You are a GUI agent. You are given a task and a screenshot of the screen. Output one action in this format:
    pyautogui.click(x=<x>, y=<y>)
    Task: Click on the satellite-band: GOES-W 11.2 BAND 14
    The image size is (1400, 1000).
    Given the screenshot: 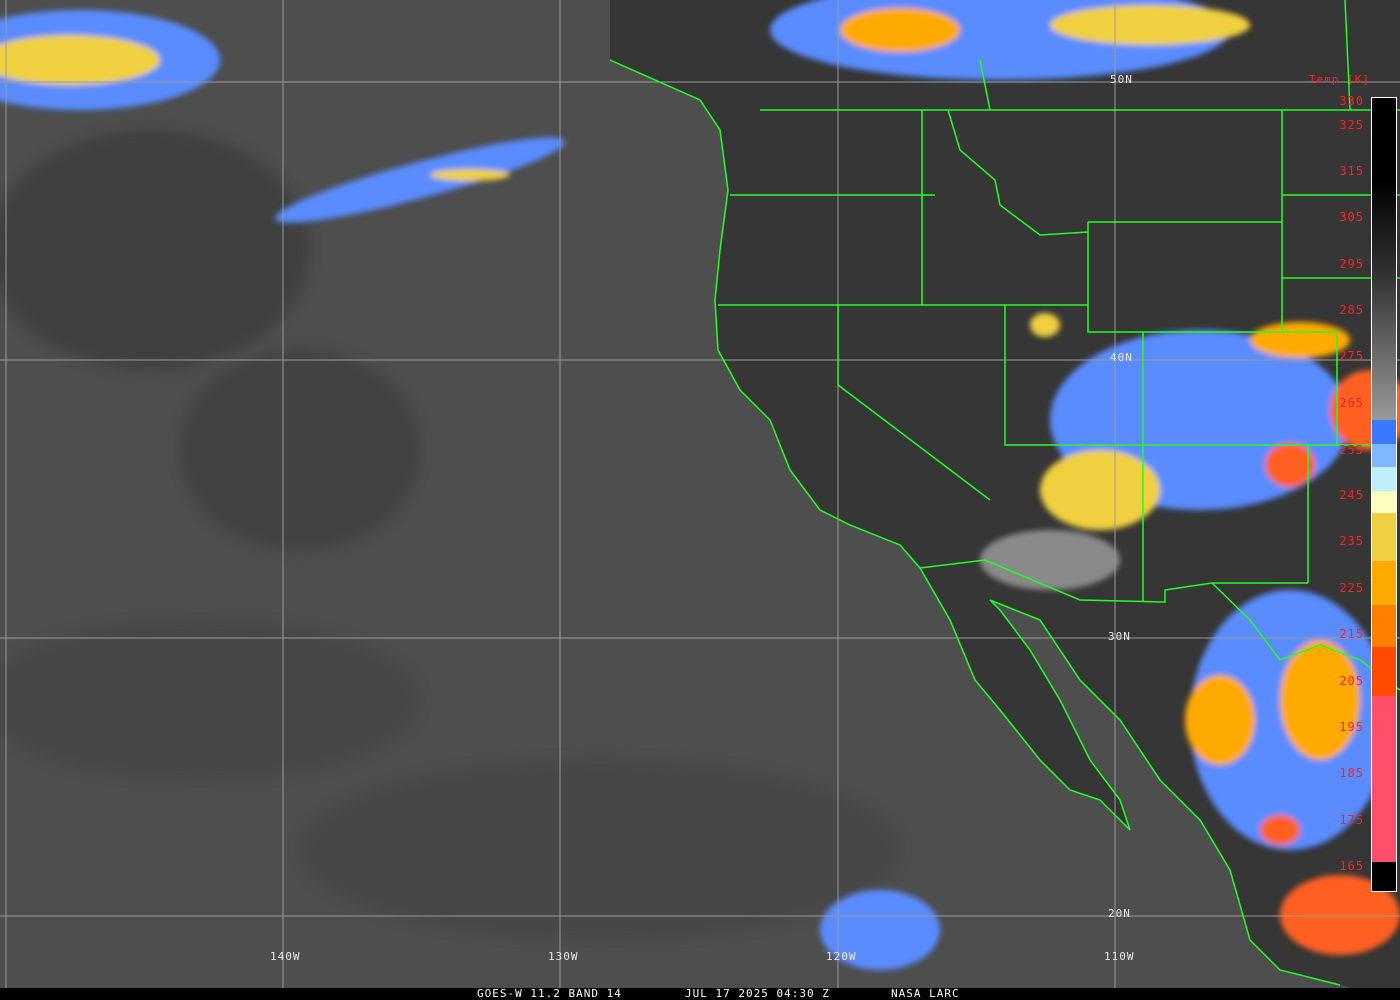 What is the action you would take?
    pyautogui.click(x=549, y=993)
    